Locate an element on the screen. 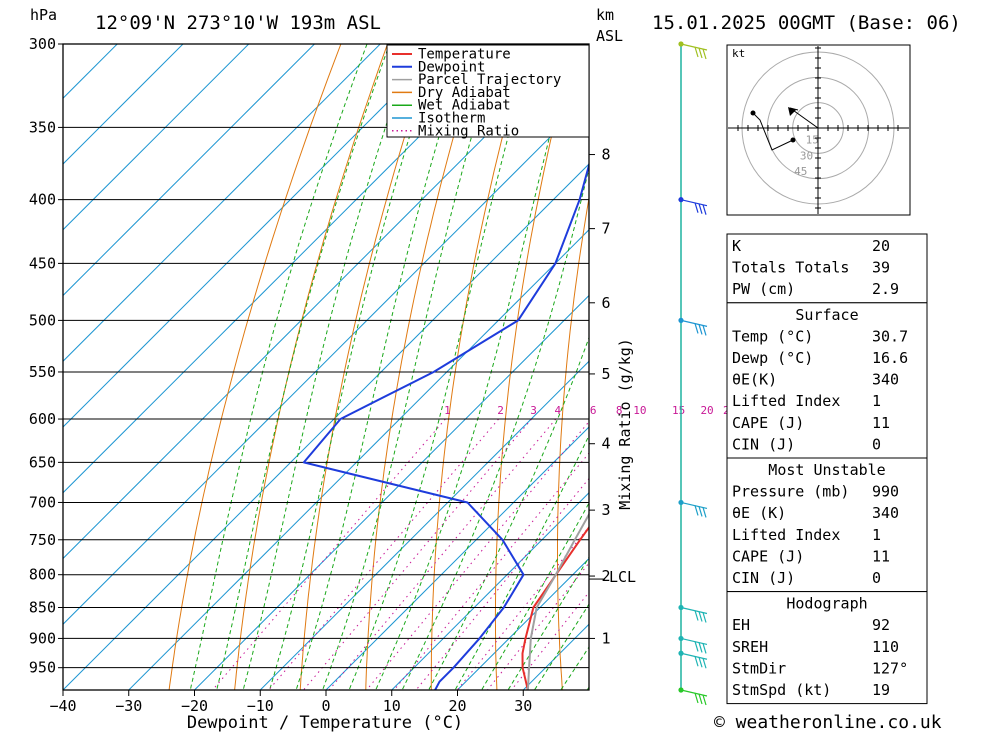 The image size is (1000, 733). x-axis-label: Dewpoint / Temperature (°C) is located at coordinates (325, 723).